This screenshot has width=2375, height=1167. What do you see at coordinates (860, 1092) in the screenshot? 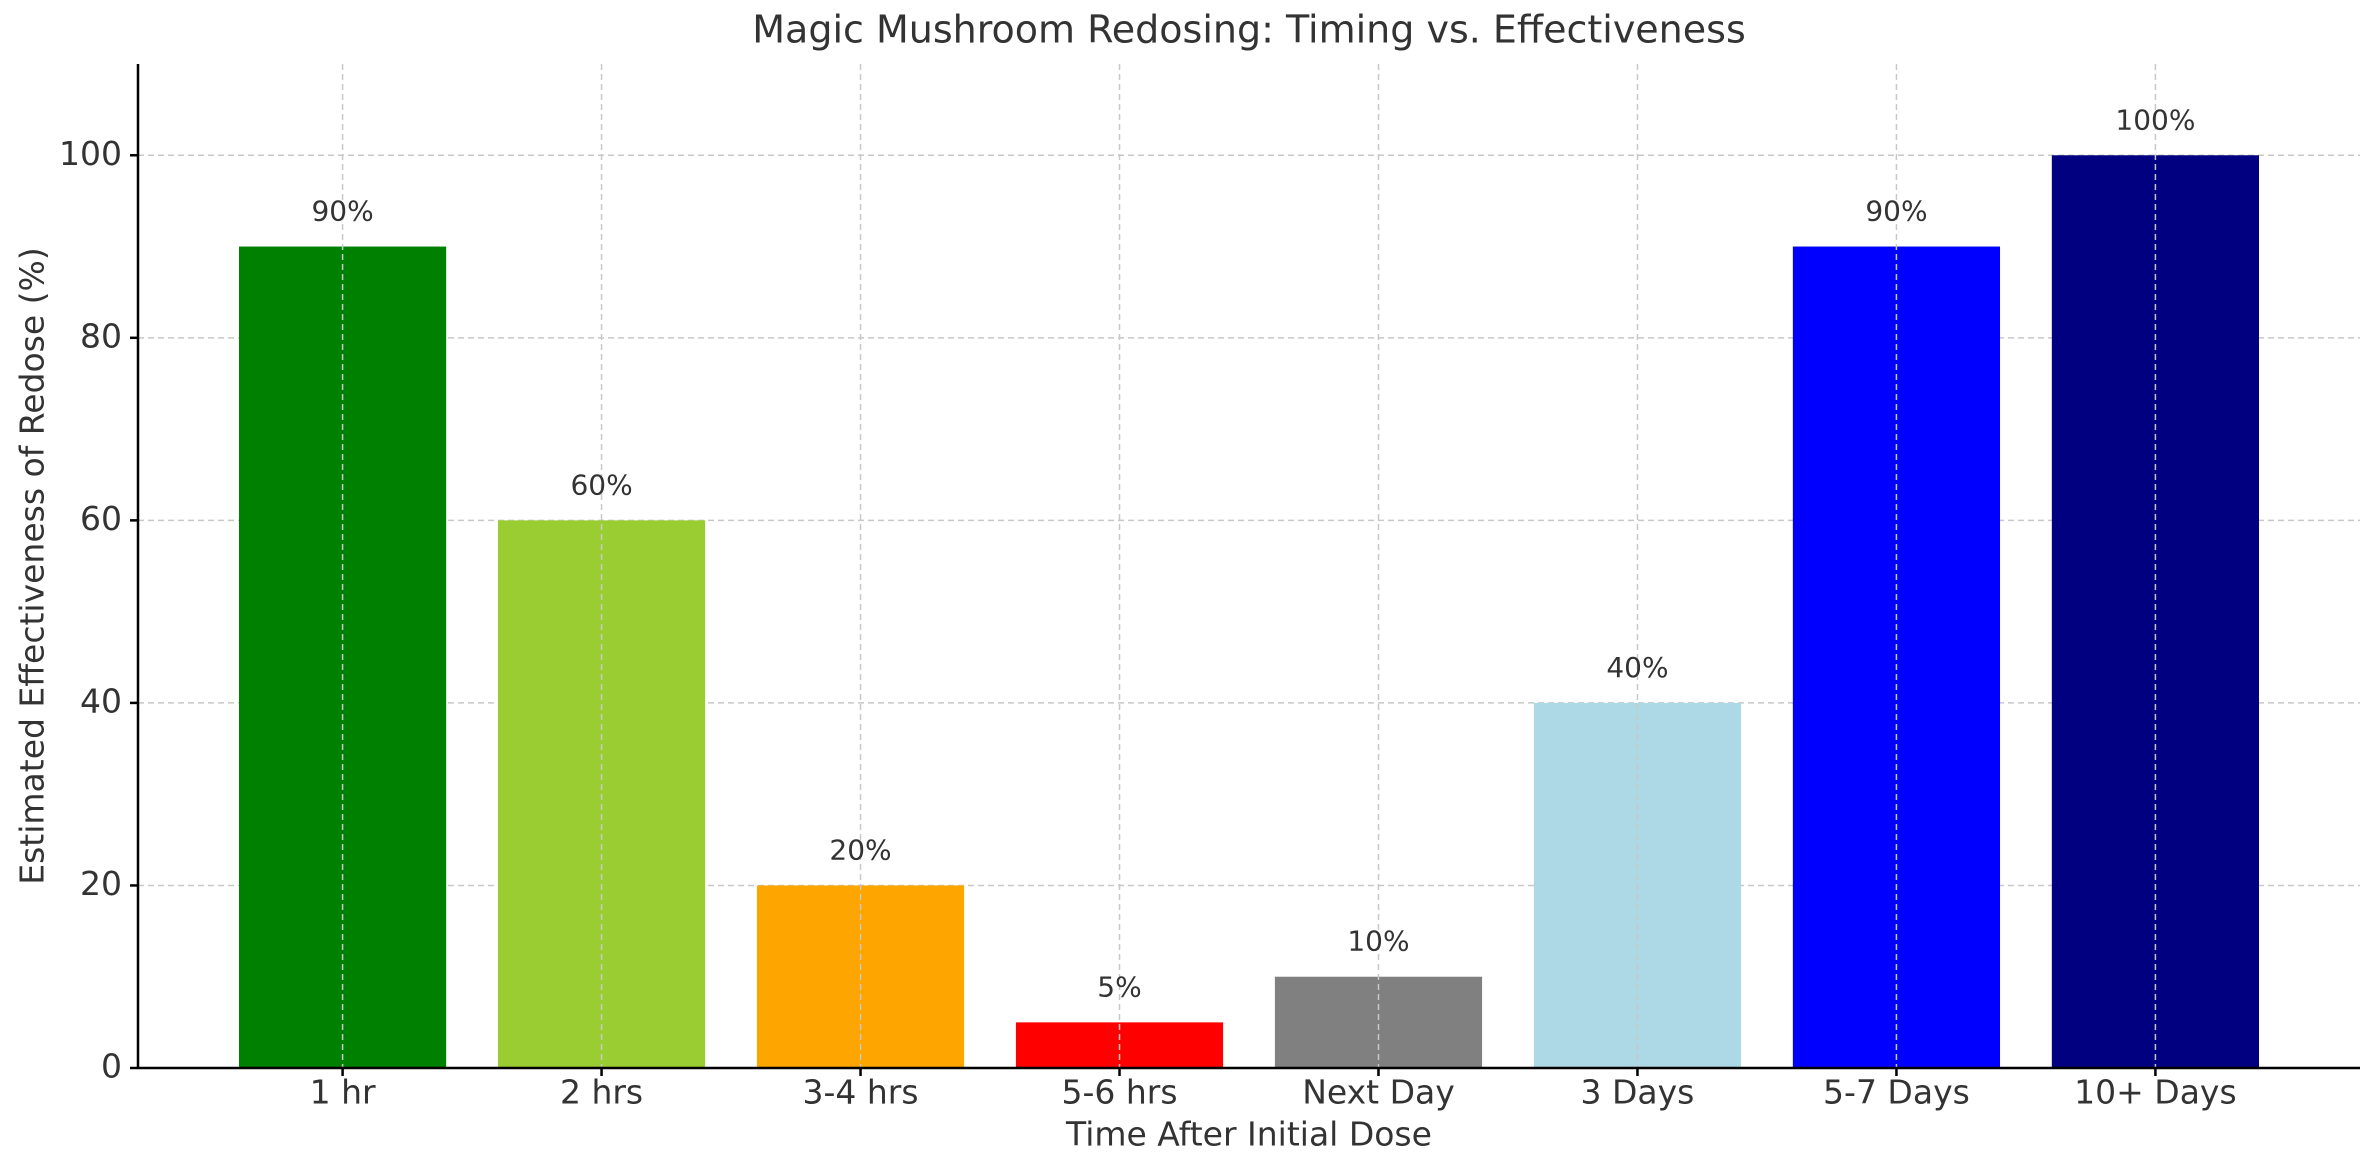
I see `x-tick-label: 3-4 hrs` at bounding box center [860, 1092].